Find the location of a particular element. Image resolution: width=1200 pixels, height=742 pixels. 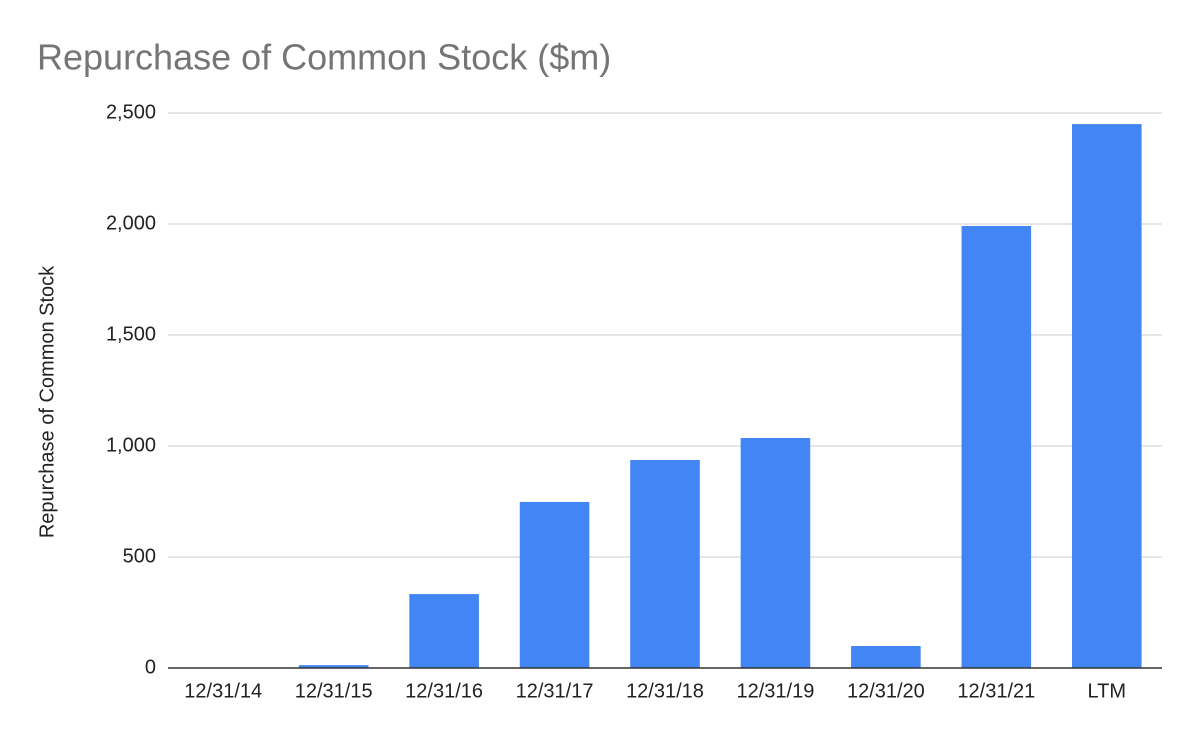

x-tick-label: 12/31/17 is located at coordinates (555, 691).